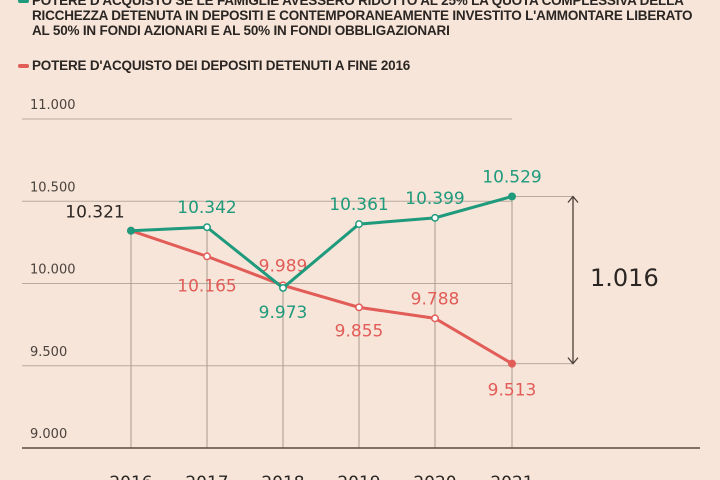 The image size is (720, 480). I want to click on y-tick-label: 10.000, so click(53, 270).